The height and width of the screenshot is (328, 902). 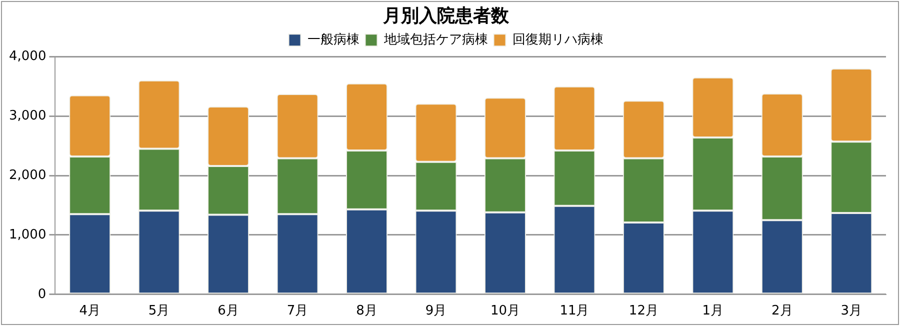 What do you see at coordinates (558, 40) in the screenshot?
I see `legend-label: 回復期リハ病棟` at bounding box center [558, 40].